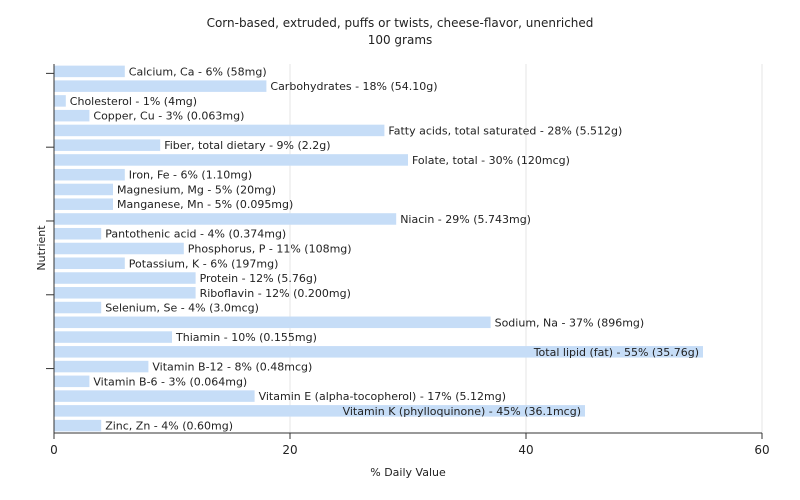  Describe the element at coordinates (525, 450) in the screenshot. I see `x-tick-label: 40` at that location.